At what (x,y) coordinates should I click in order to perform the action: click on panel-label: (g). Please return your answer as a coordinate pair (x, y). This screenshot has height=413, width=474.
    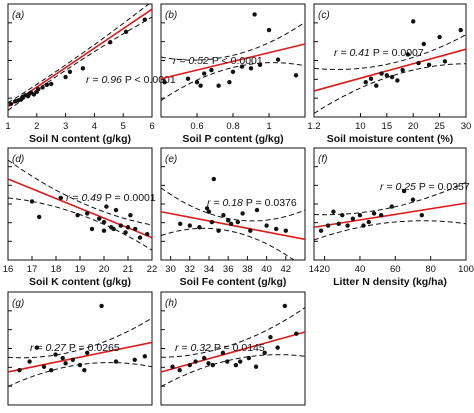
    Looking at the image, I should click on (18, 303).